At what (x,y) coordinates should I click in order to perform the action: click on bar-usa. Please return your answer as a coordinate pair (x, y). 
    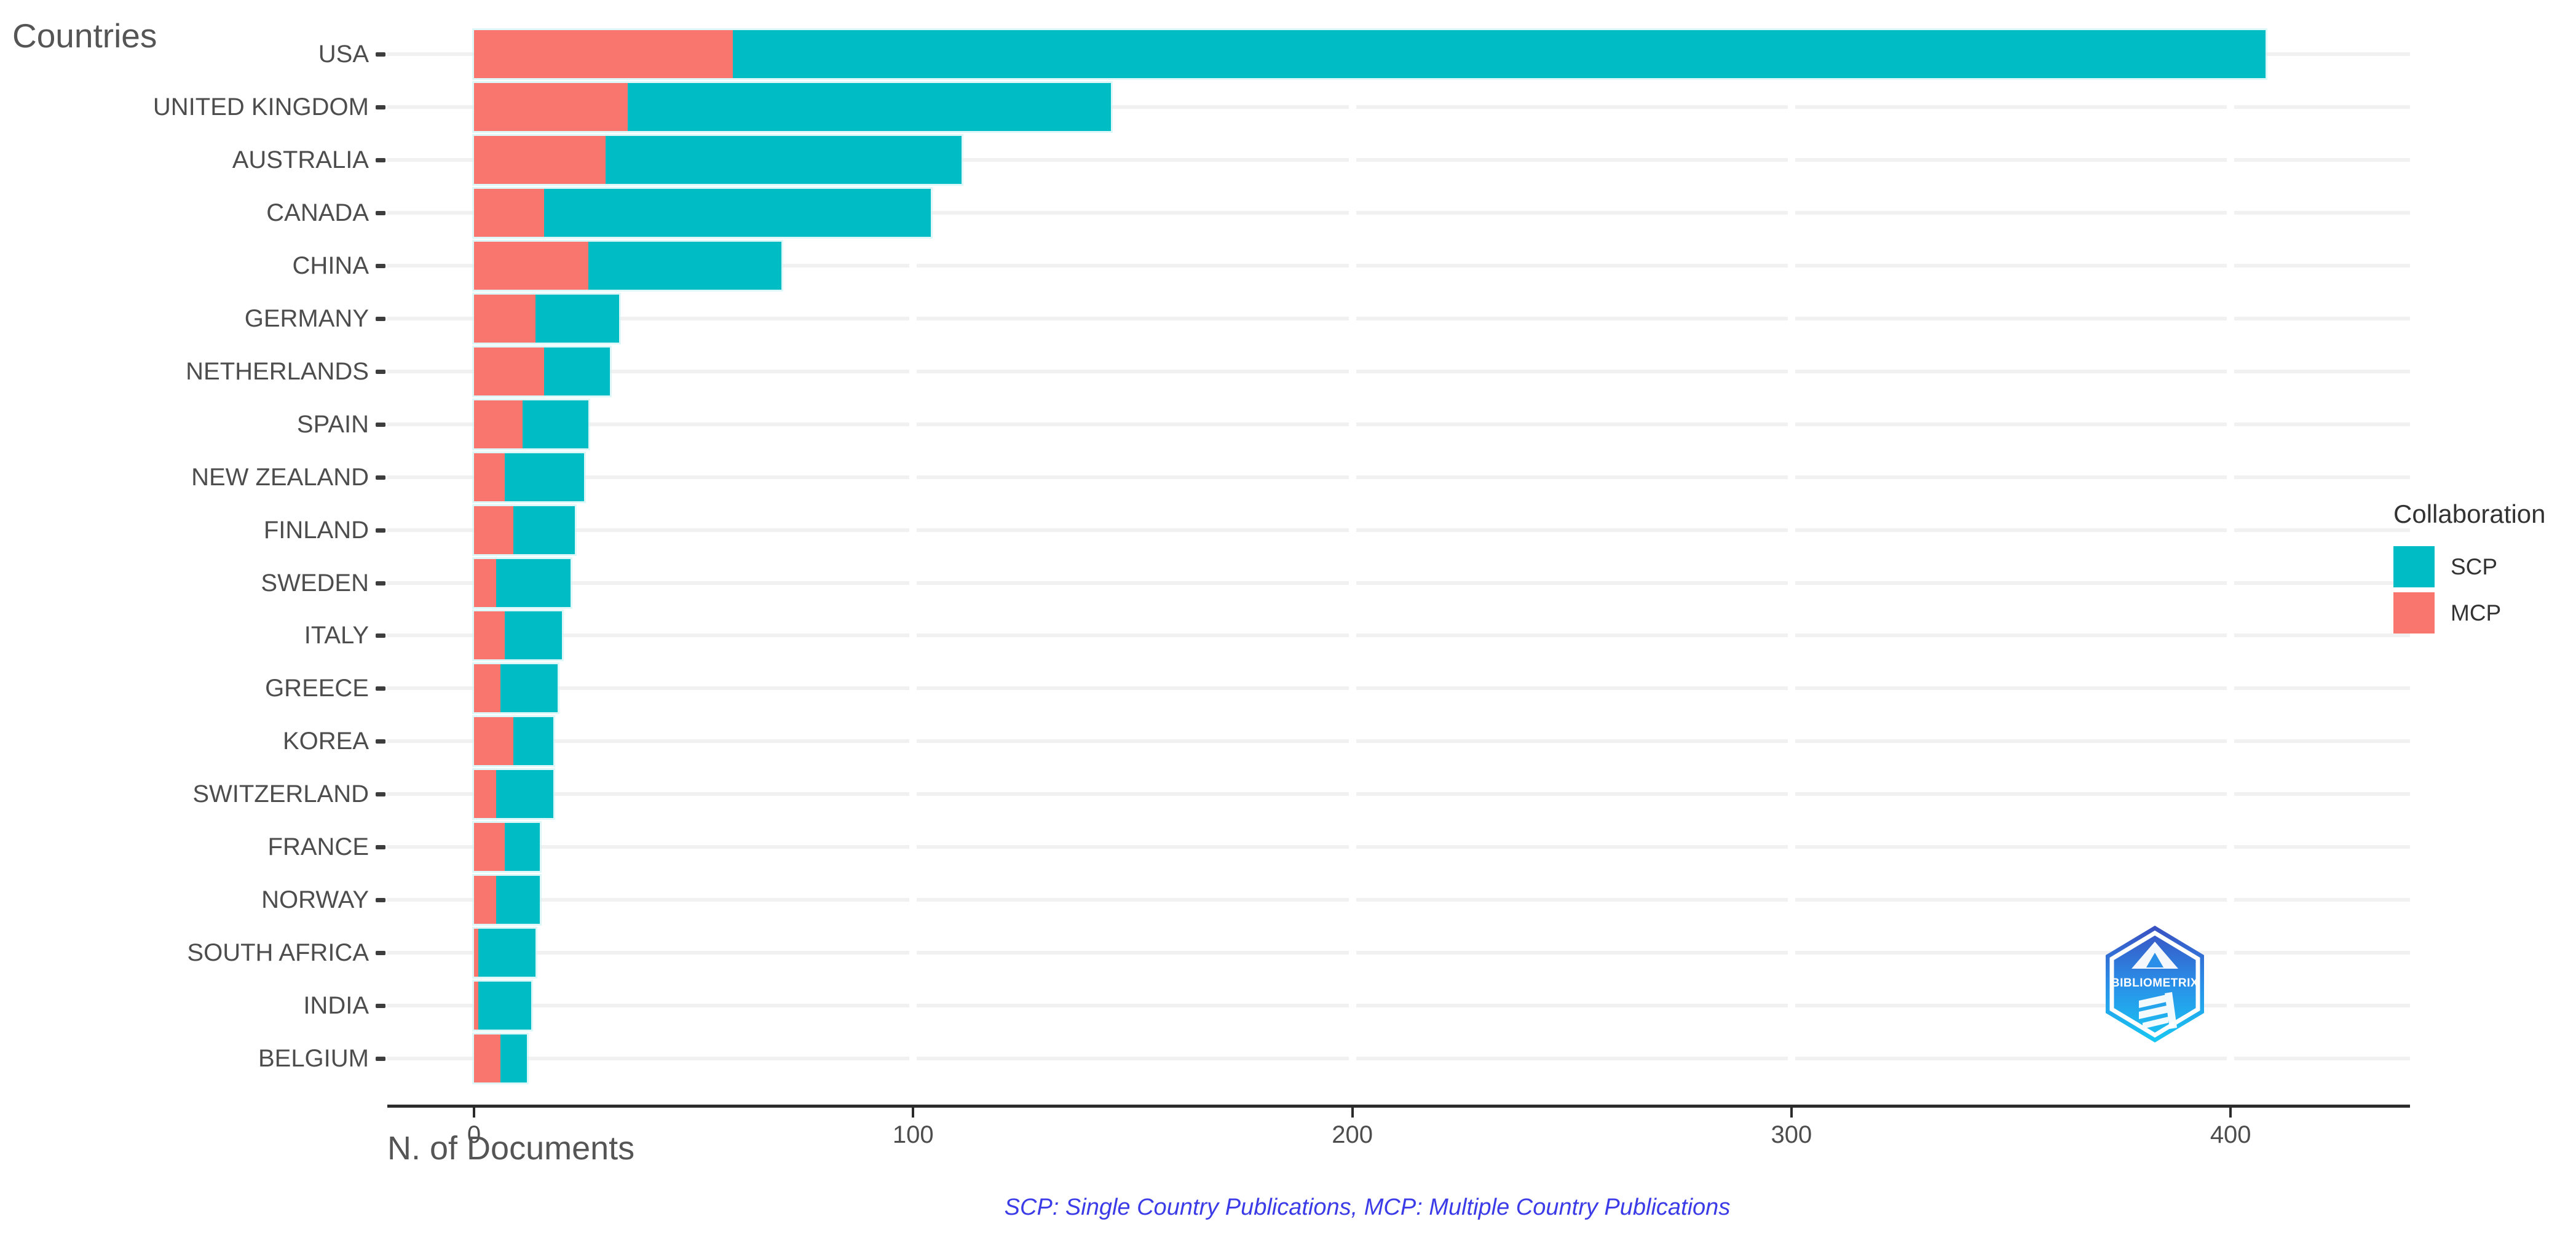
    Looking at the image, I should click on (1370, 54).